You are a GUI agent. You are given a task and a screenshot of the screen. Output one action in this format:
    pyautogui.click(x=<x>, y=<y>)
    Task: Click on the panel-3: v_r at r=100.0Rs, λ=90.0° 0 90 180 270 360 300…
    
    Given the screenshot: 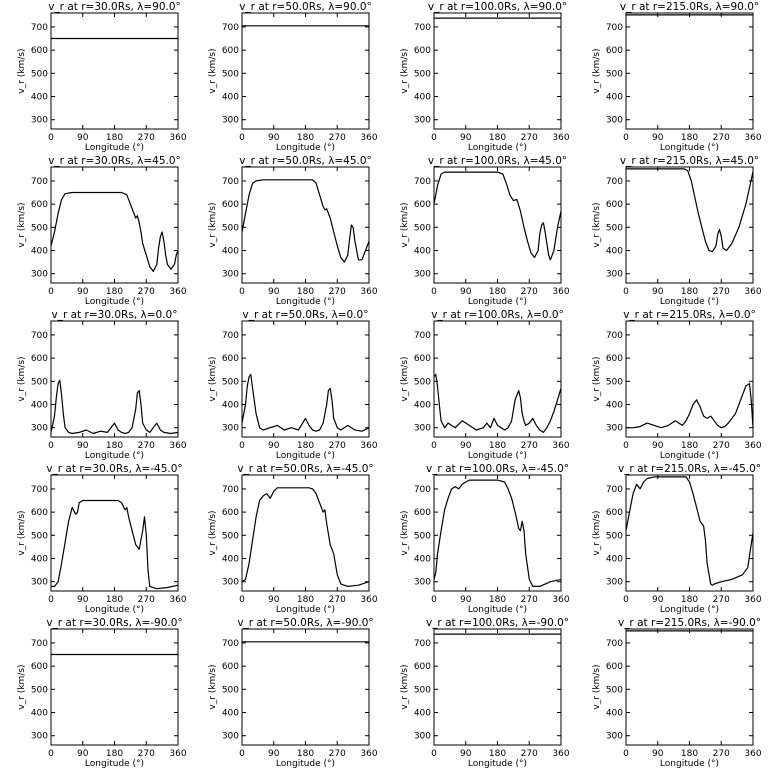 What is the action you would take?
    pyautogui.click(x=485, y=77)
    